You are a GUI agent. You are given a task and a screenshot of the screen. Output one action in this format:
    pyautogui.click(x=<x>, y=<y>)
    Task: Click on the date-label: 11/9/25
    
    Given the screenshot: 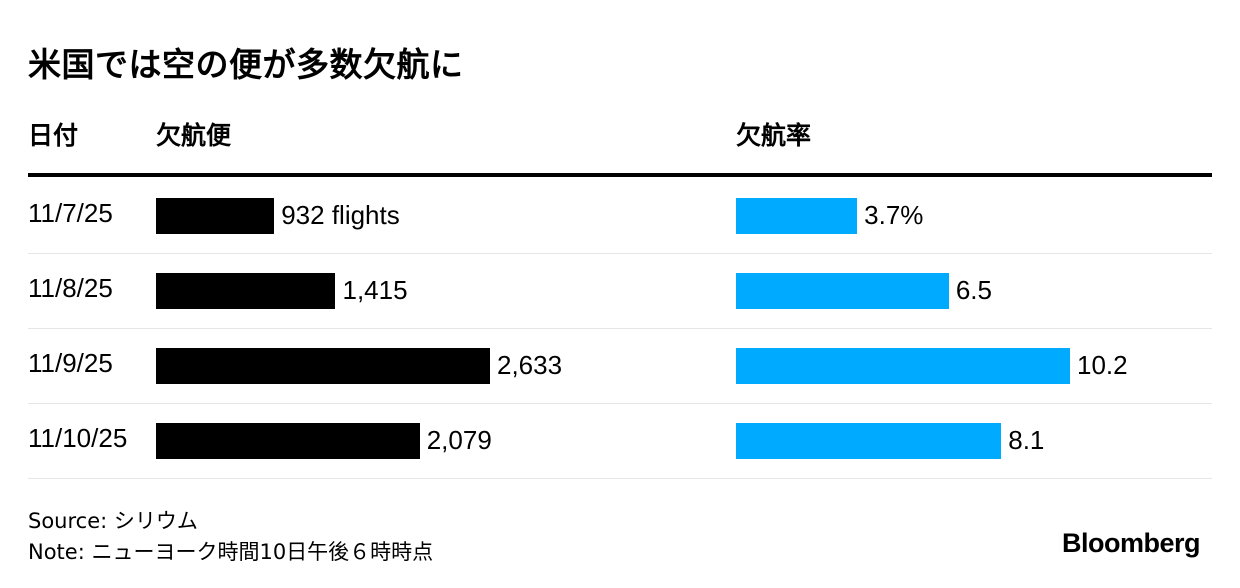 What is the action you would take?
    pyautogui.click(x=70, y=363)
    